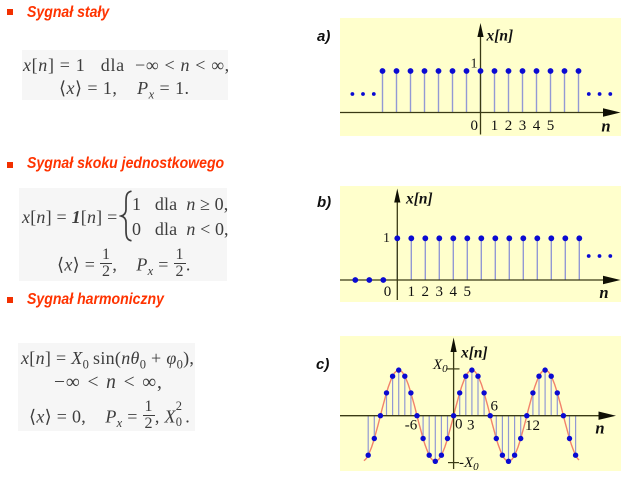  I want to click on svg-text: 6, so click(495, 407).